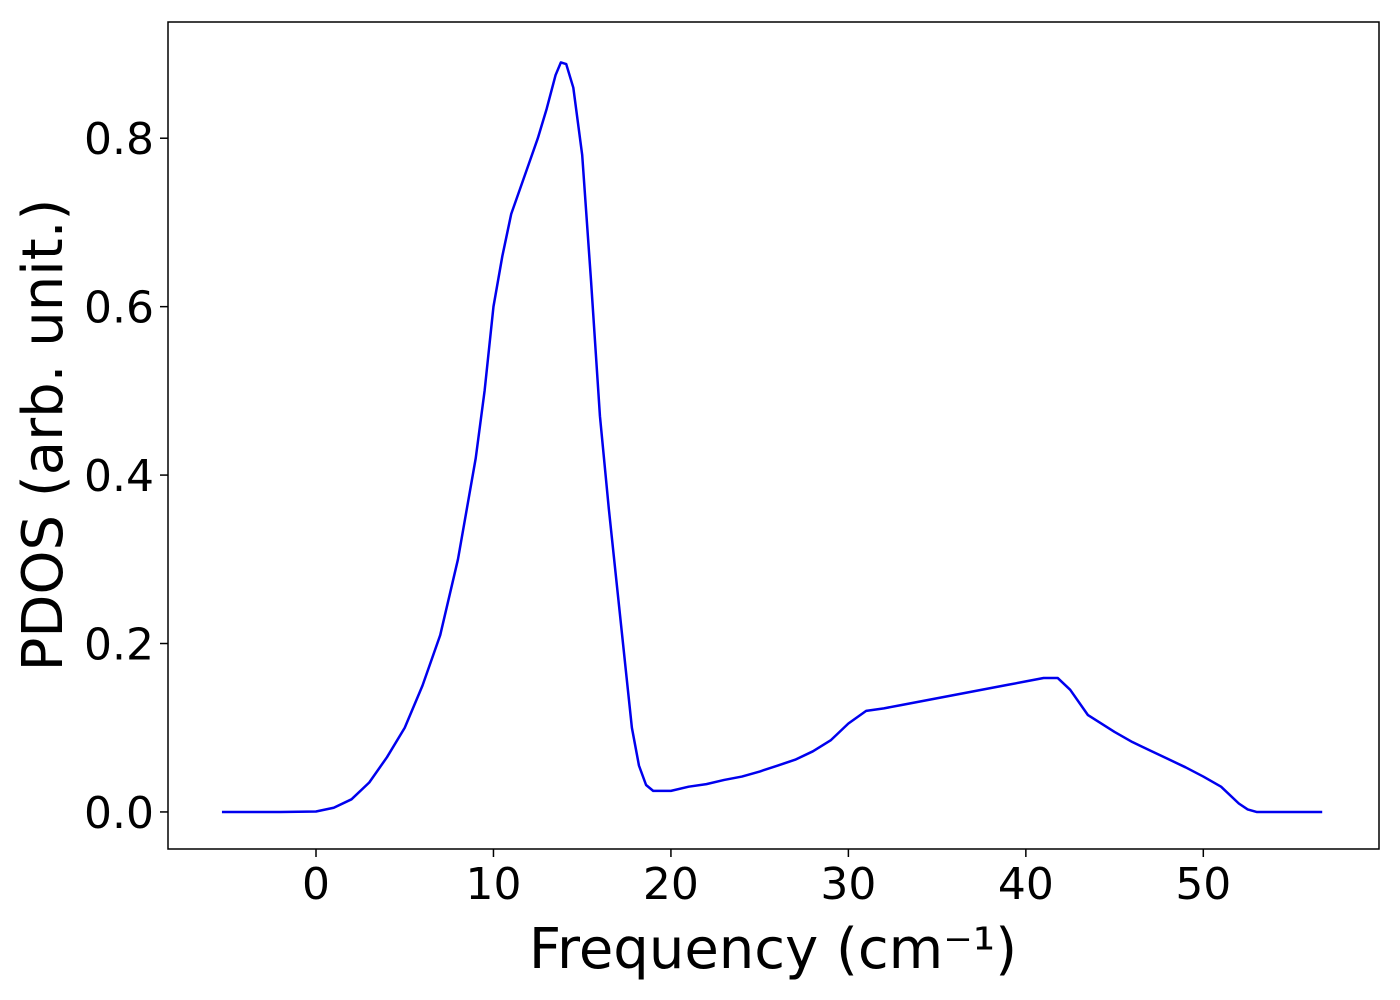  What do you see at coordinates (773, 949) in the screenshot?
I see `x-axis-label: Frequency (cm⁻¹)` at bounding box center [773, 949].